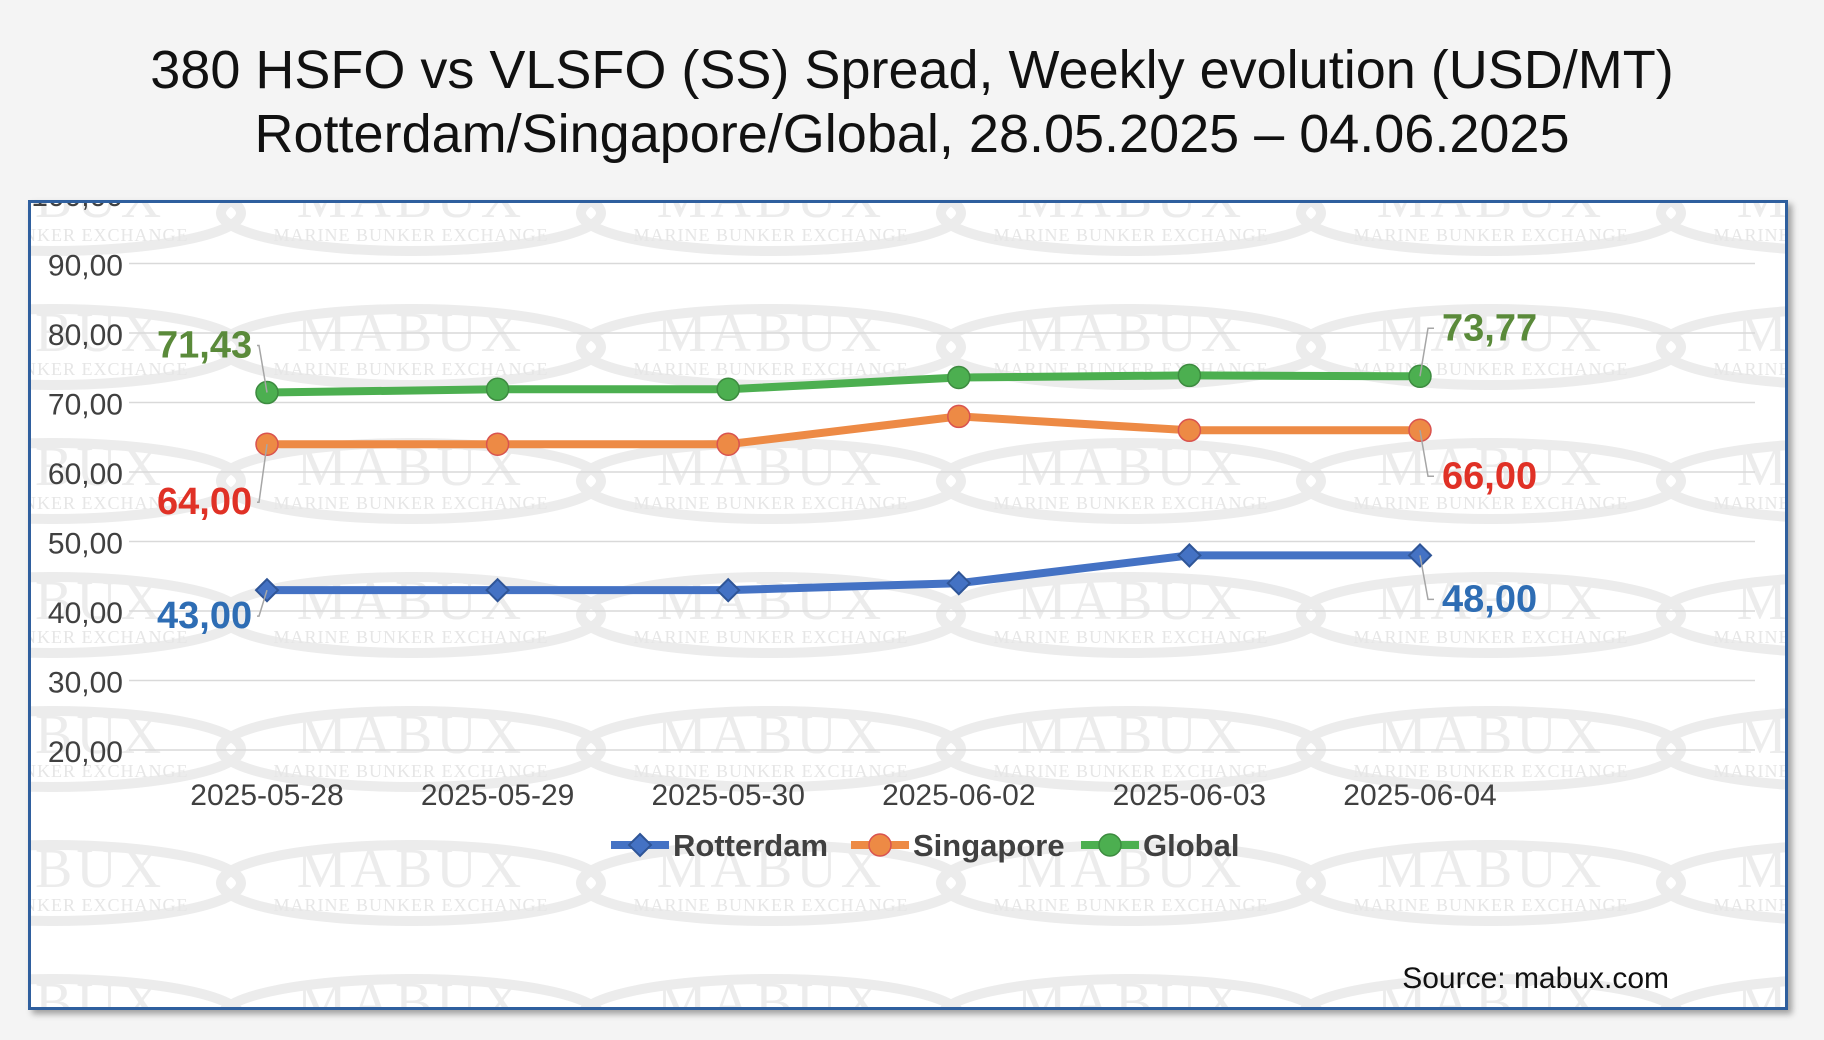  Describe the element at coordinates (204, 502) in the screenshot. I see `data-label-singapore-first: 64,00` at that location.